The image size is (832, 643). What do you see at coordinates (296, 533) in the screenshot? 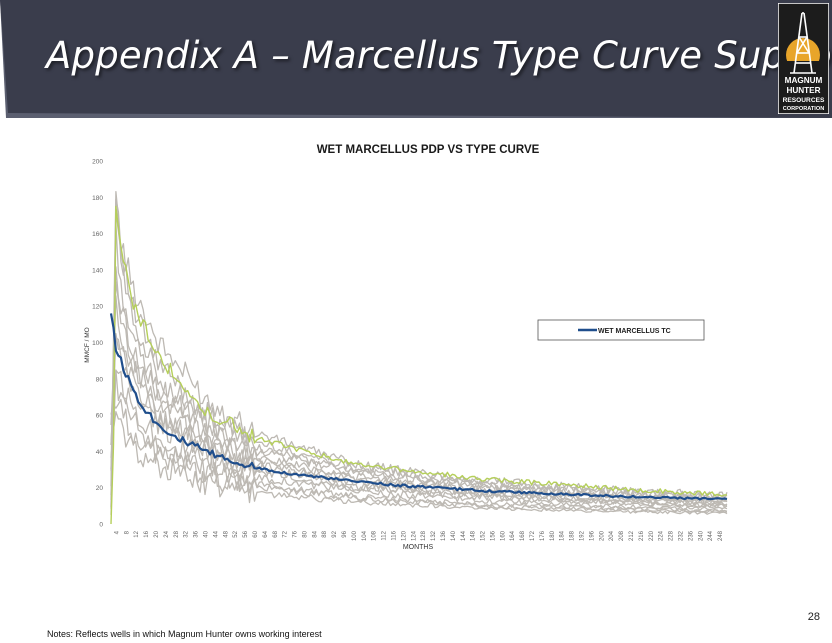
I see `x-tick-label: 76` at bounding box center [296, 533].